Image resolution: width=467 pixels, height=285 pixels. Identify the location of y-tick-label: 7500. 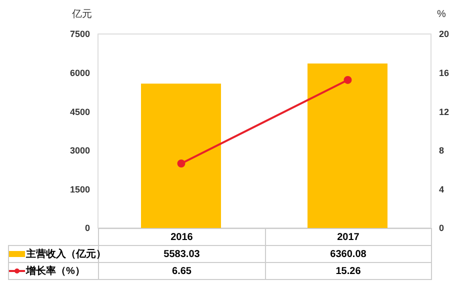
(80, 34).